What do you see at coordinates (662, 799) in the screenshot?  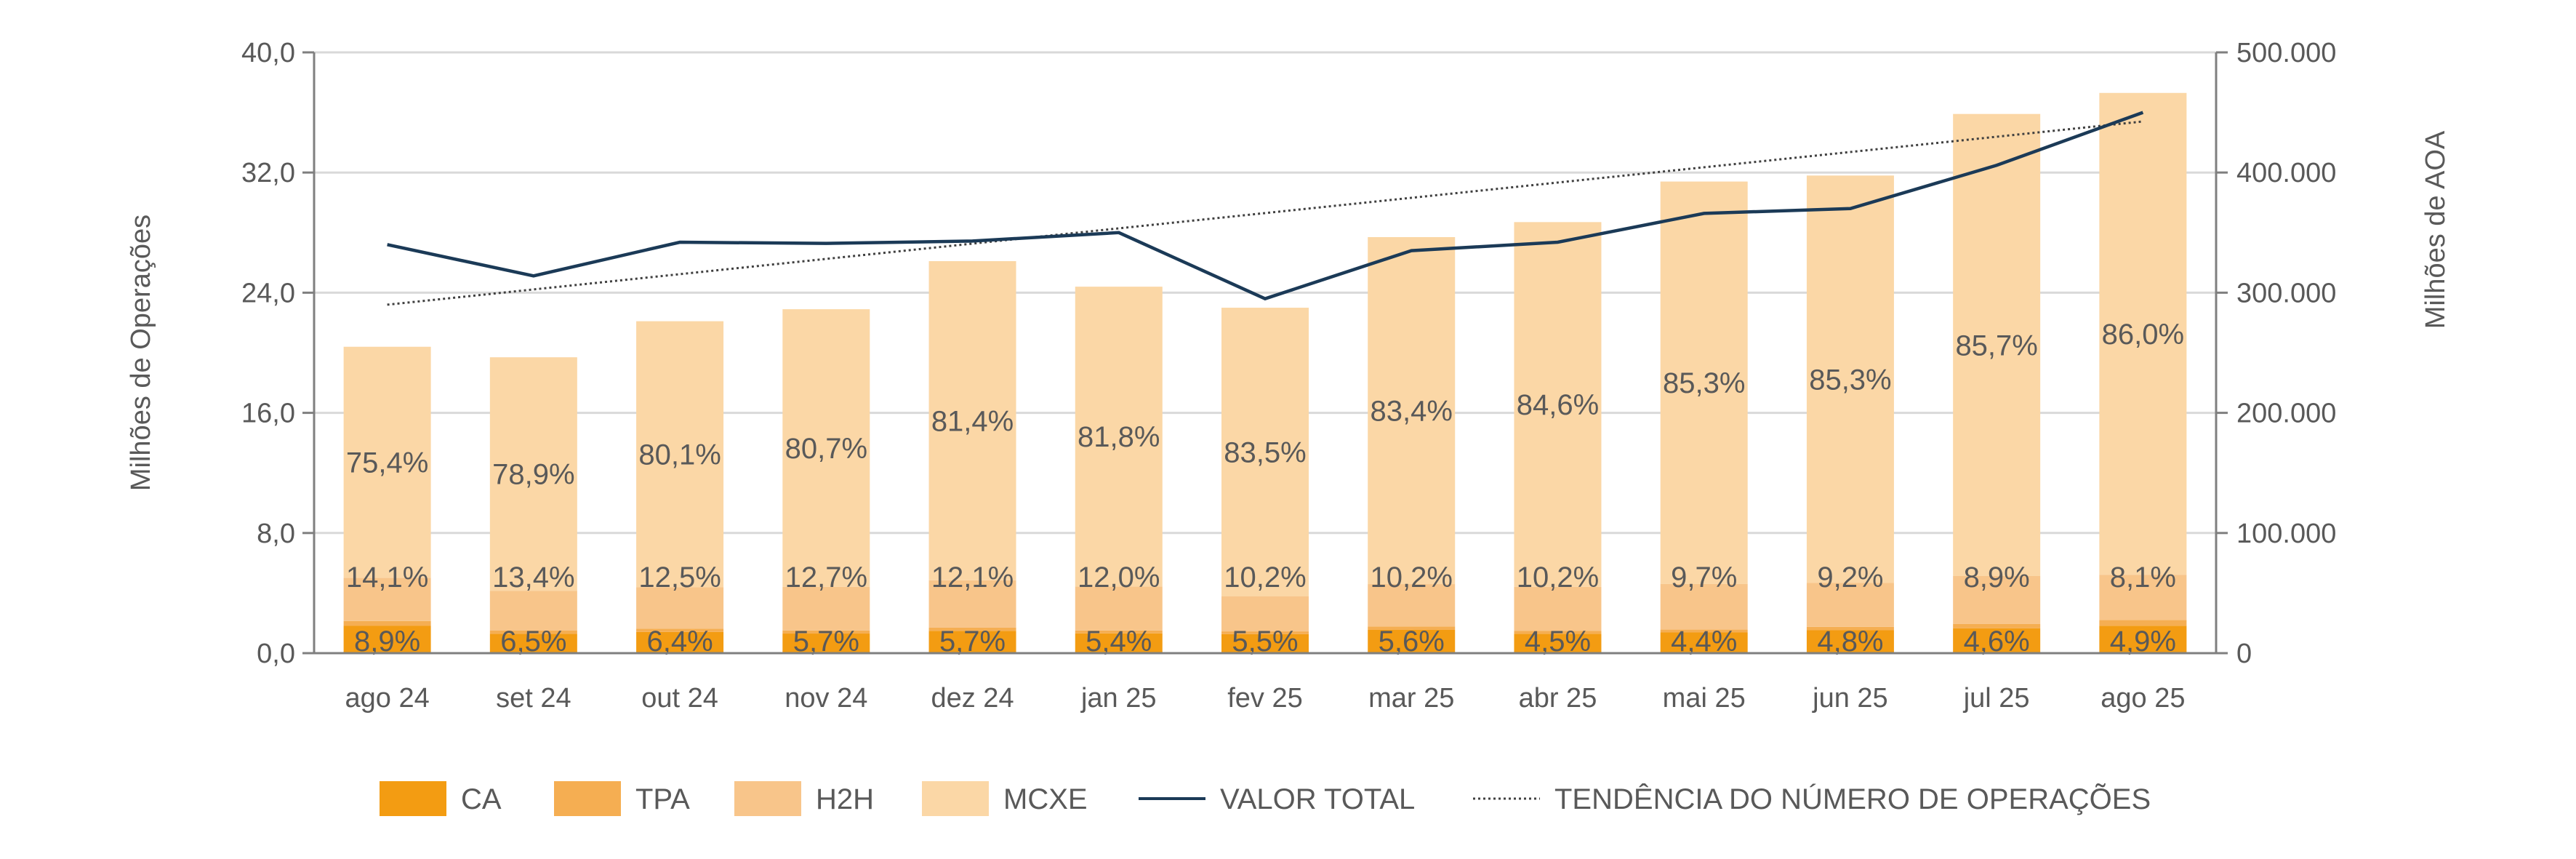 I see `legend-label-tpa: TPA` at bounding box center [662, 799].